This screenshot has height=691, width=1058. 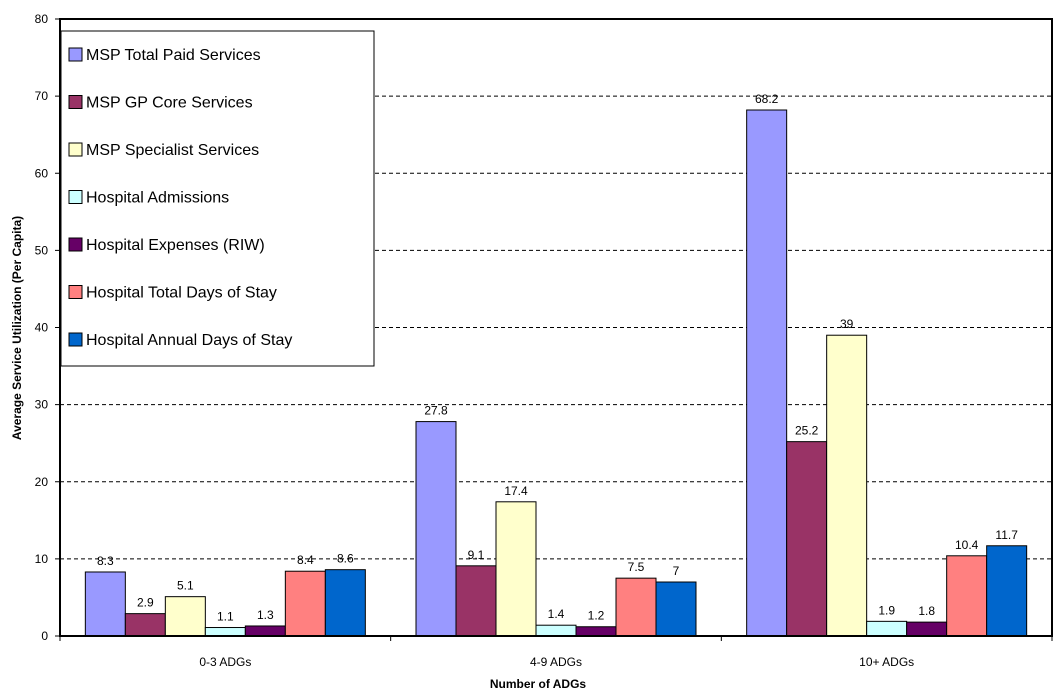 What do you see at coordinates (145, 603) in the screenshot?
I see `data-label: 2.9` at bounding box center [145, 603].